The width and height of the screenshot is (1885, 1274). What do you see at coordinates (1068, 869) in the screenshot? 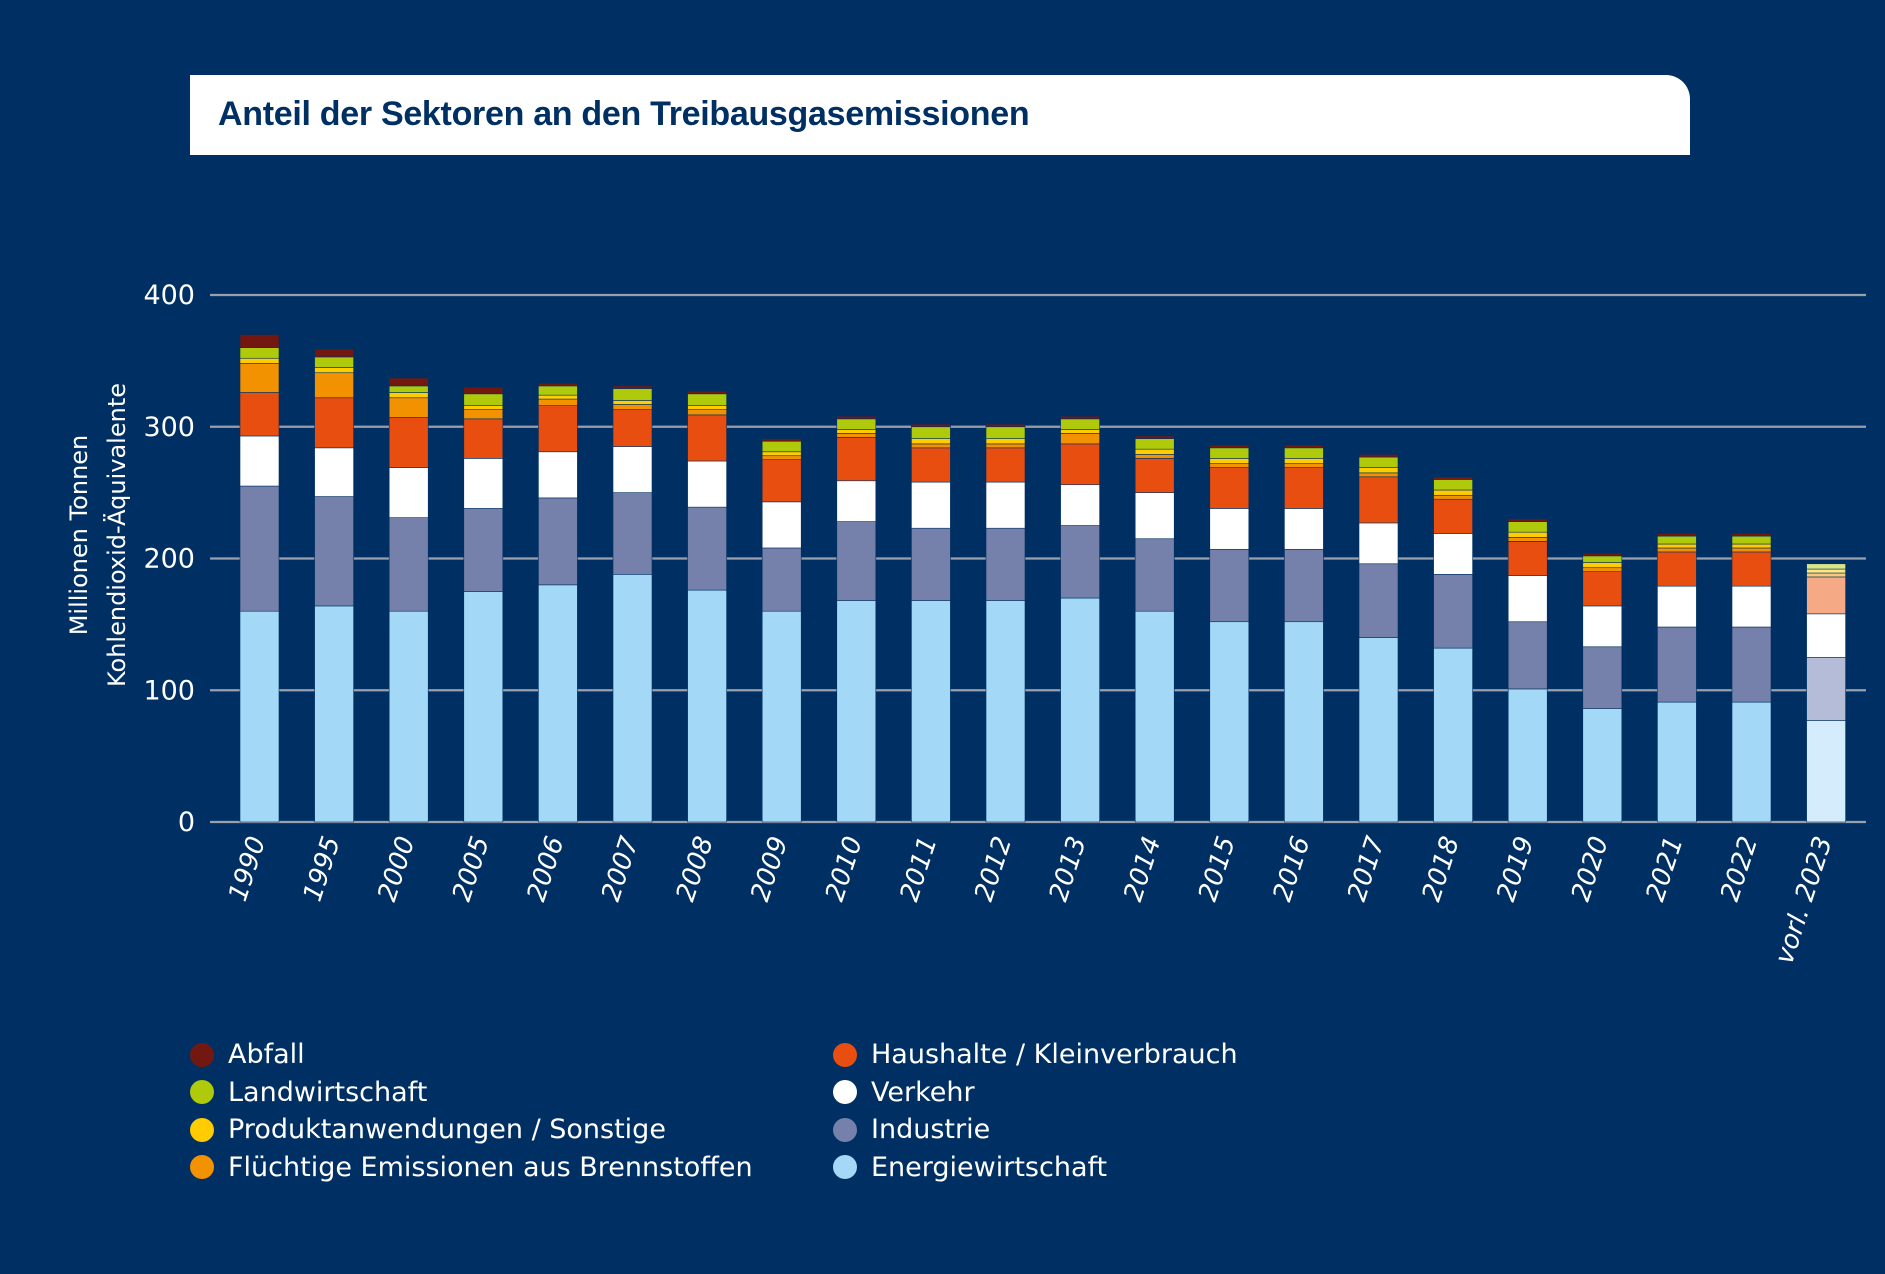
I see `x-tick-label: 2013` at bounding box center [1068, 869].